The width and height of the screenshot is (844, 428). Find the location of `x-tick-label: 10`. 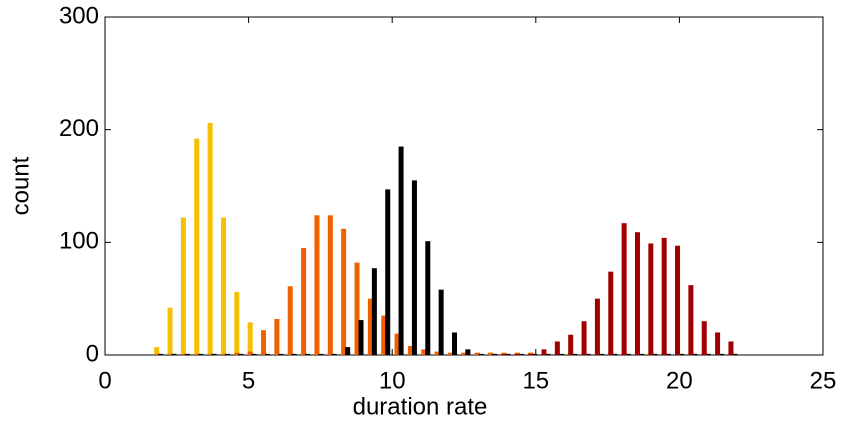

x-tick-label: 10 is located at coordinates (392, 380).